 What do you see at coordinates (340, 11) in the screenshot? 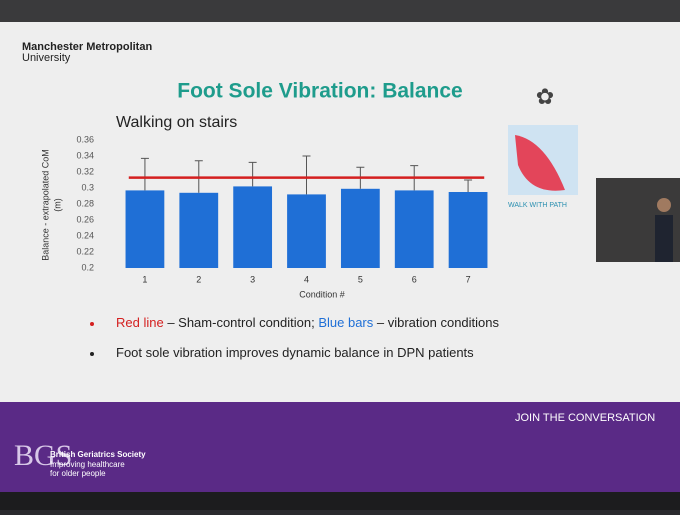
I see `bezel` at bounding box center [340, 11].